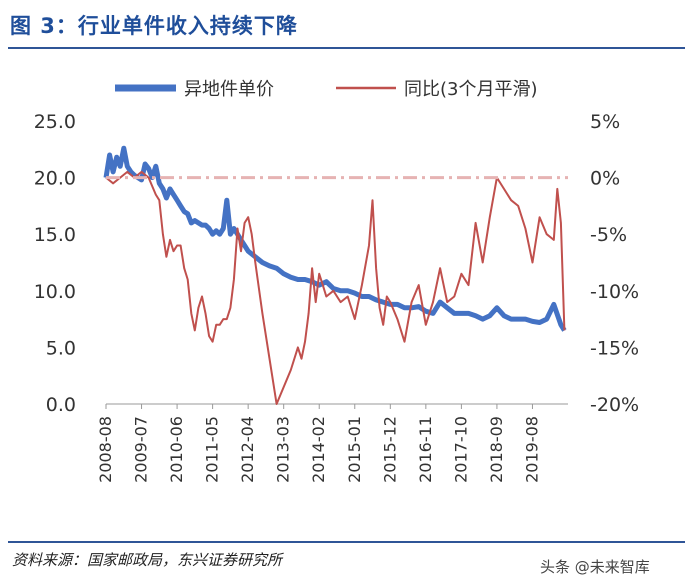 This screenshot has width=693, height=588. Describe the element at coordinates (605, 122) in the screenshot. I see `y-right-tick-label: 5%` at that location.